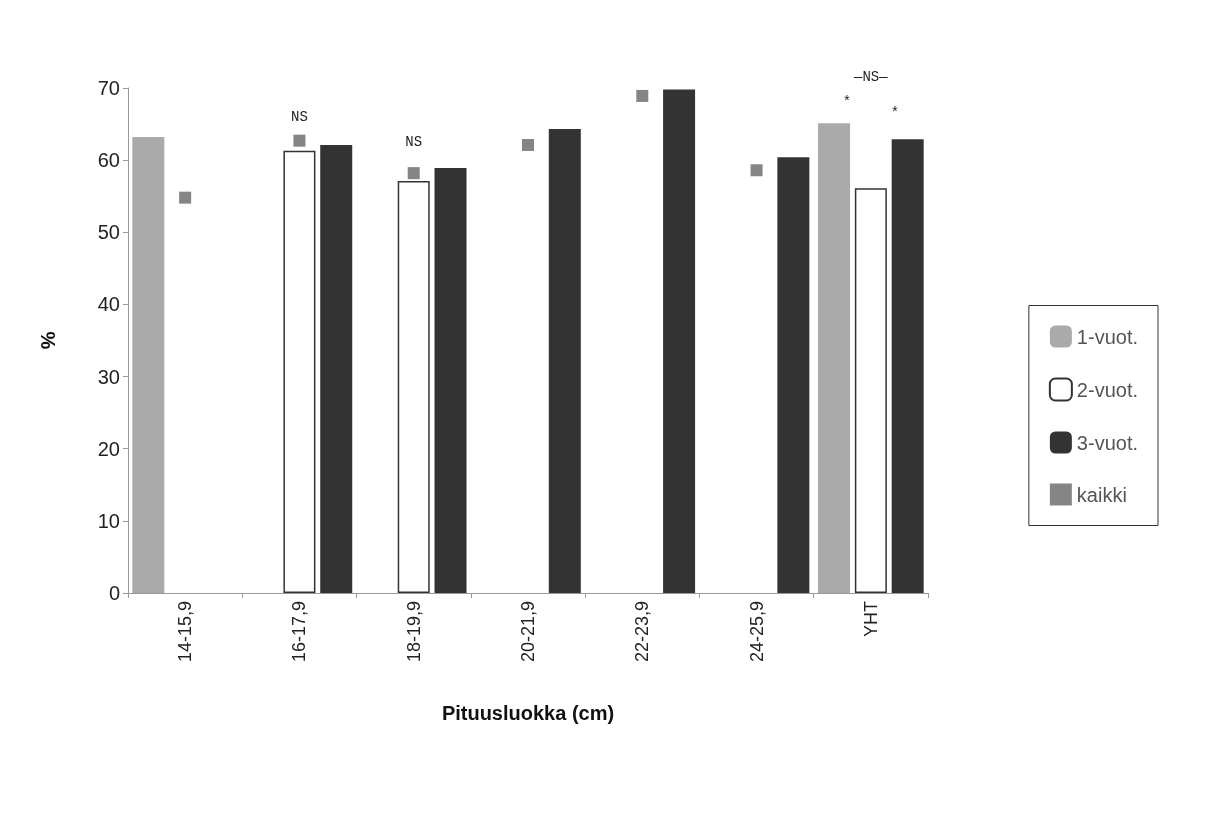 The image size is (1209, 833). I want to click on x-tick-label: 16-17,9, so click(299, 632).